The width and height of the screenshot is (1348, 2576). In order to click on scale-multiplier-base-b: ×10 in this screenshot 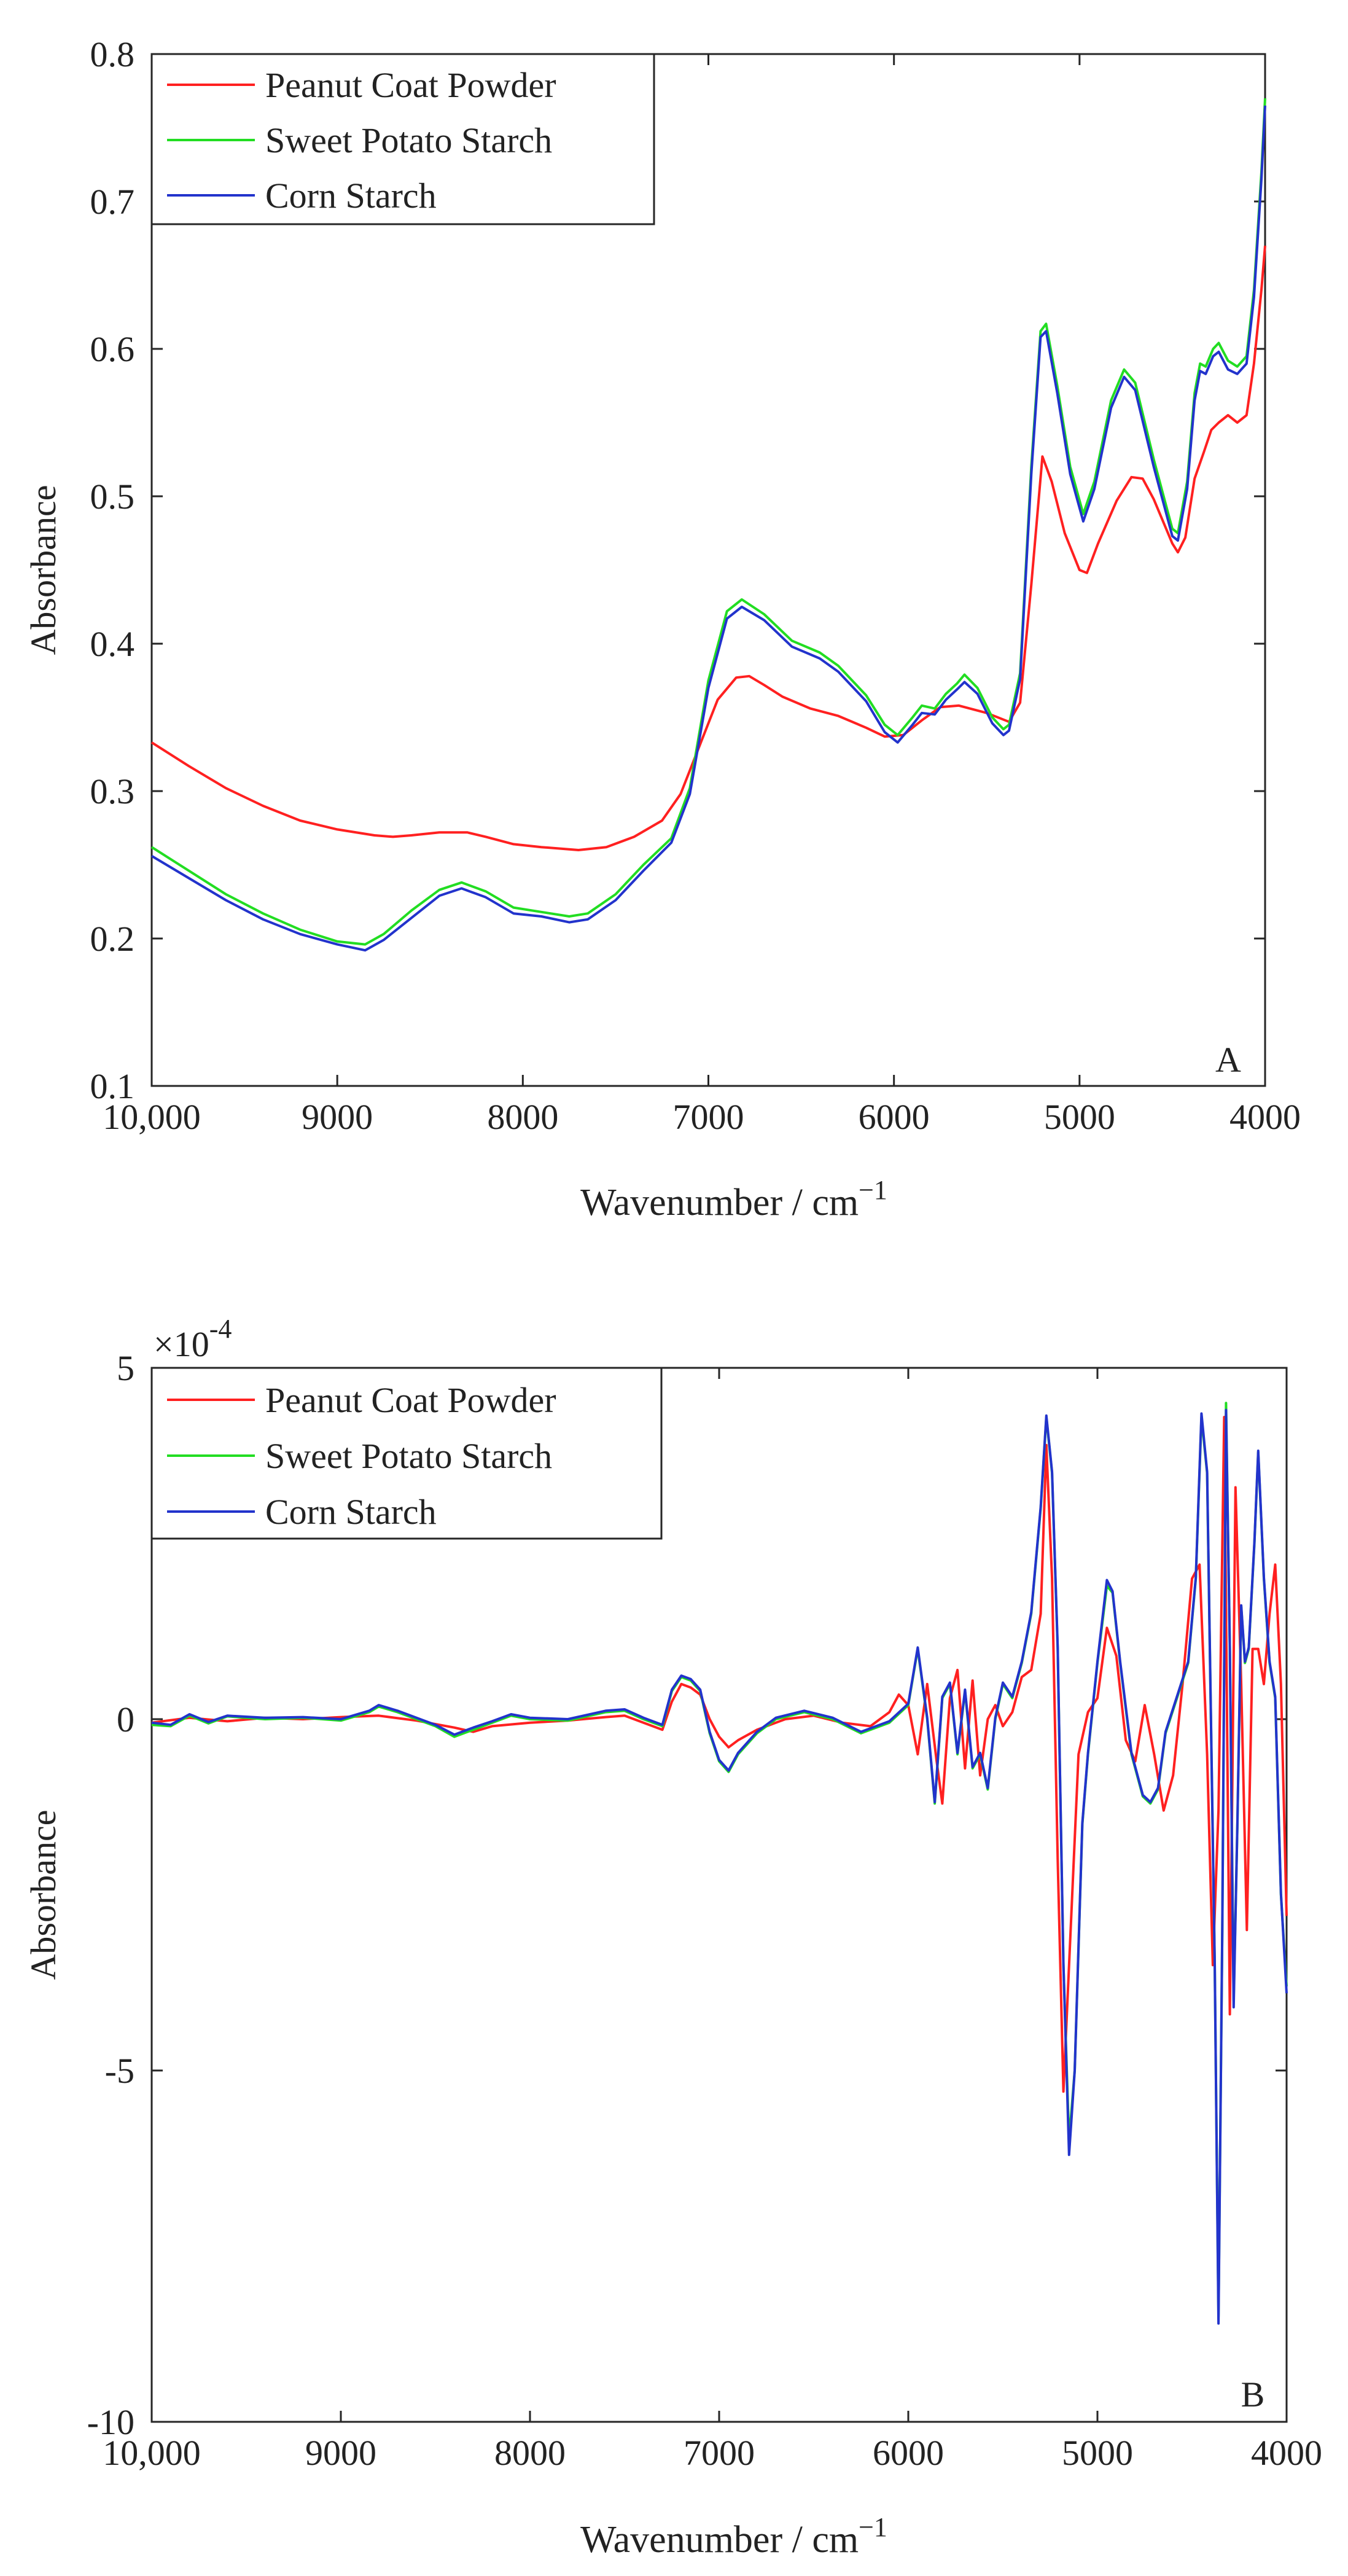, I will do `click(181, 1344)`.